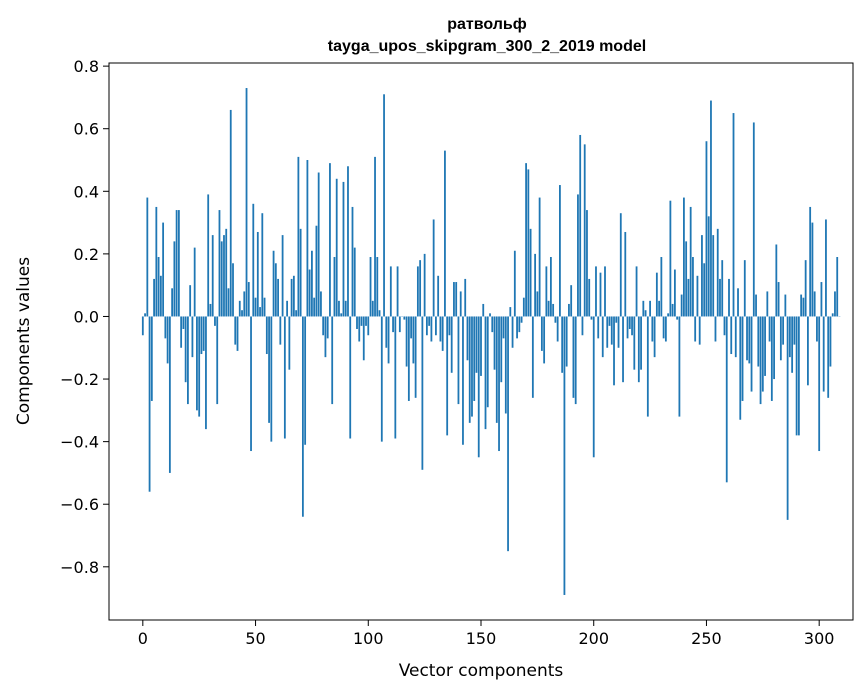 The image size is (867, 696). I want to click on y-tick-label: 0.8, so click(86, 66).